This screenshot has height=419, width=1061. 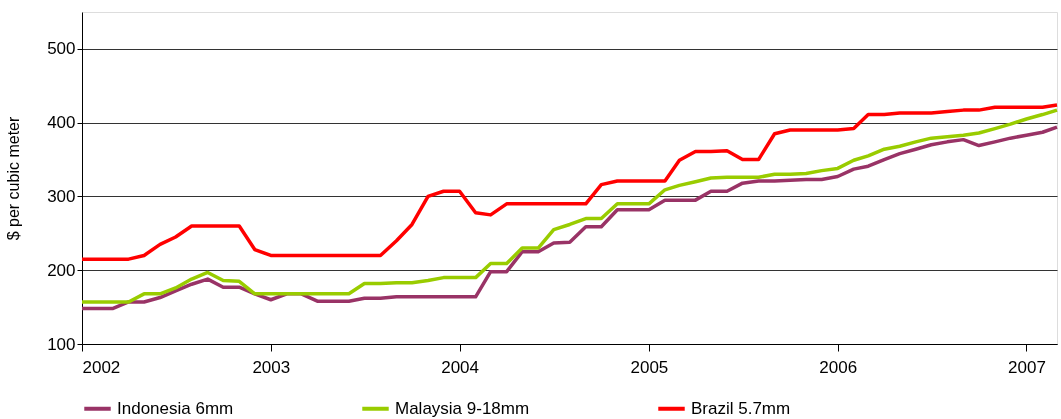 What do you see at coordinates (61, 49) in the screenshot?
I see `y-tick-label: 500` at bounding box center [61, 49].